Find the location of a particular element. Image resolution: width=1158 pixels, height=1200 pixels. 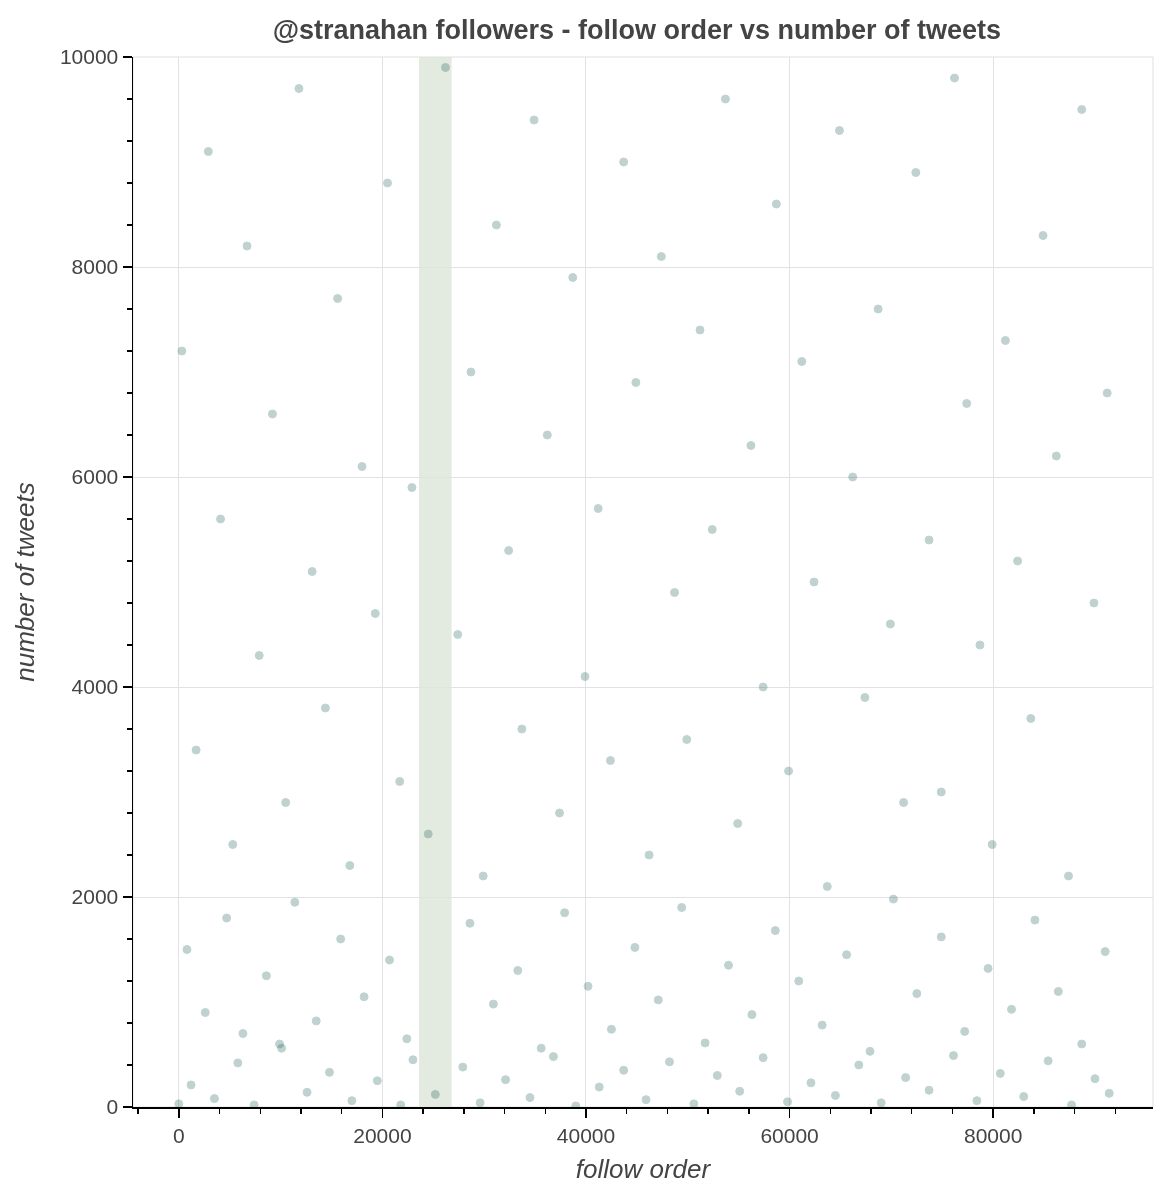

x-tick-label: 20000 is located at coordinates (382, 1135).